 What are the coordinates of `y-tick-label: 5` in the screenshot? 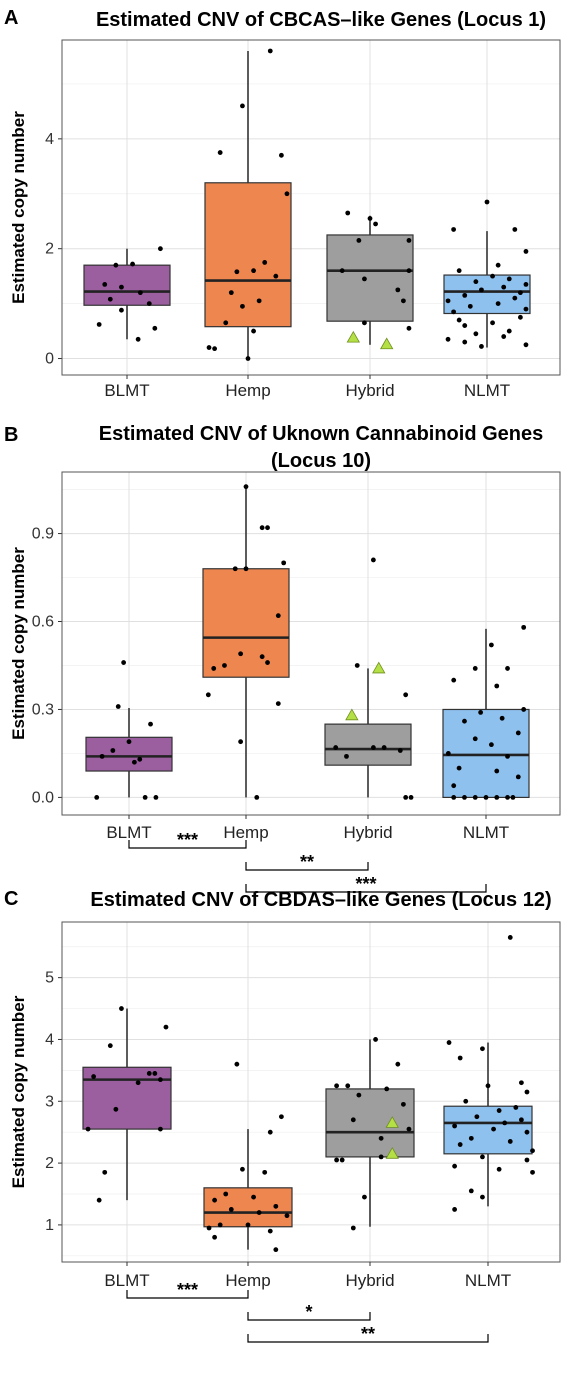 It's located at (49, 978).